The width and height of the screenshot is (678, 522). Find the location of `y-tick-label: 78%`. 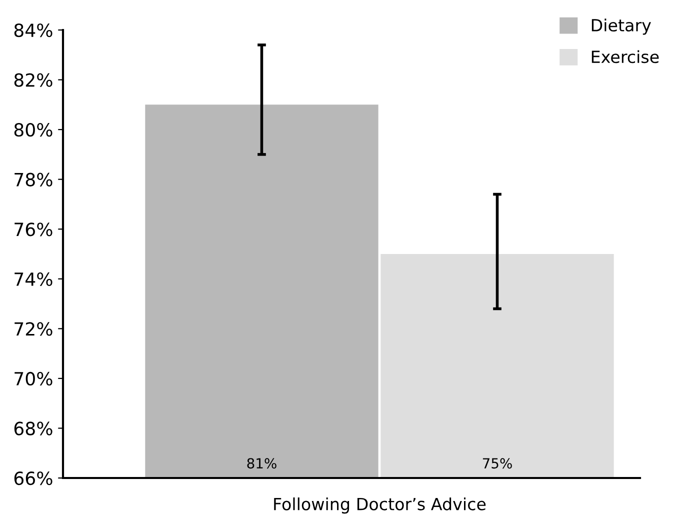

y-tick-label: 78% is located at coordinates (33, 179).